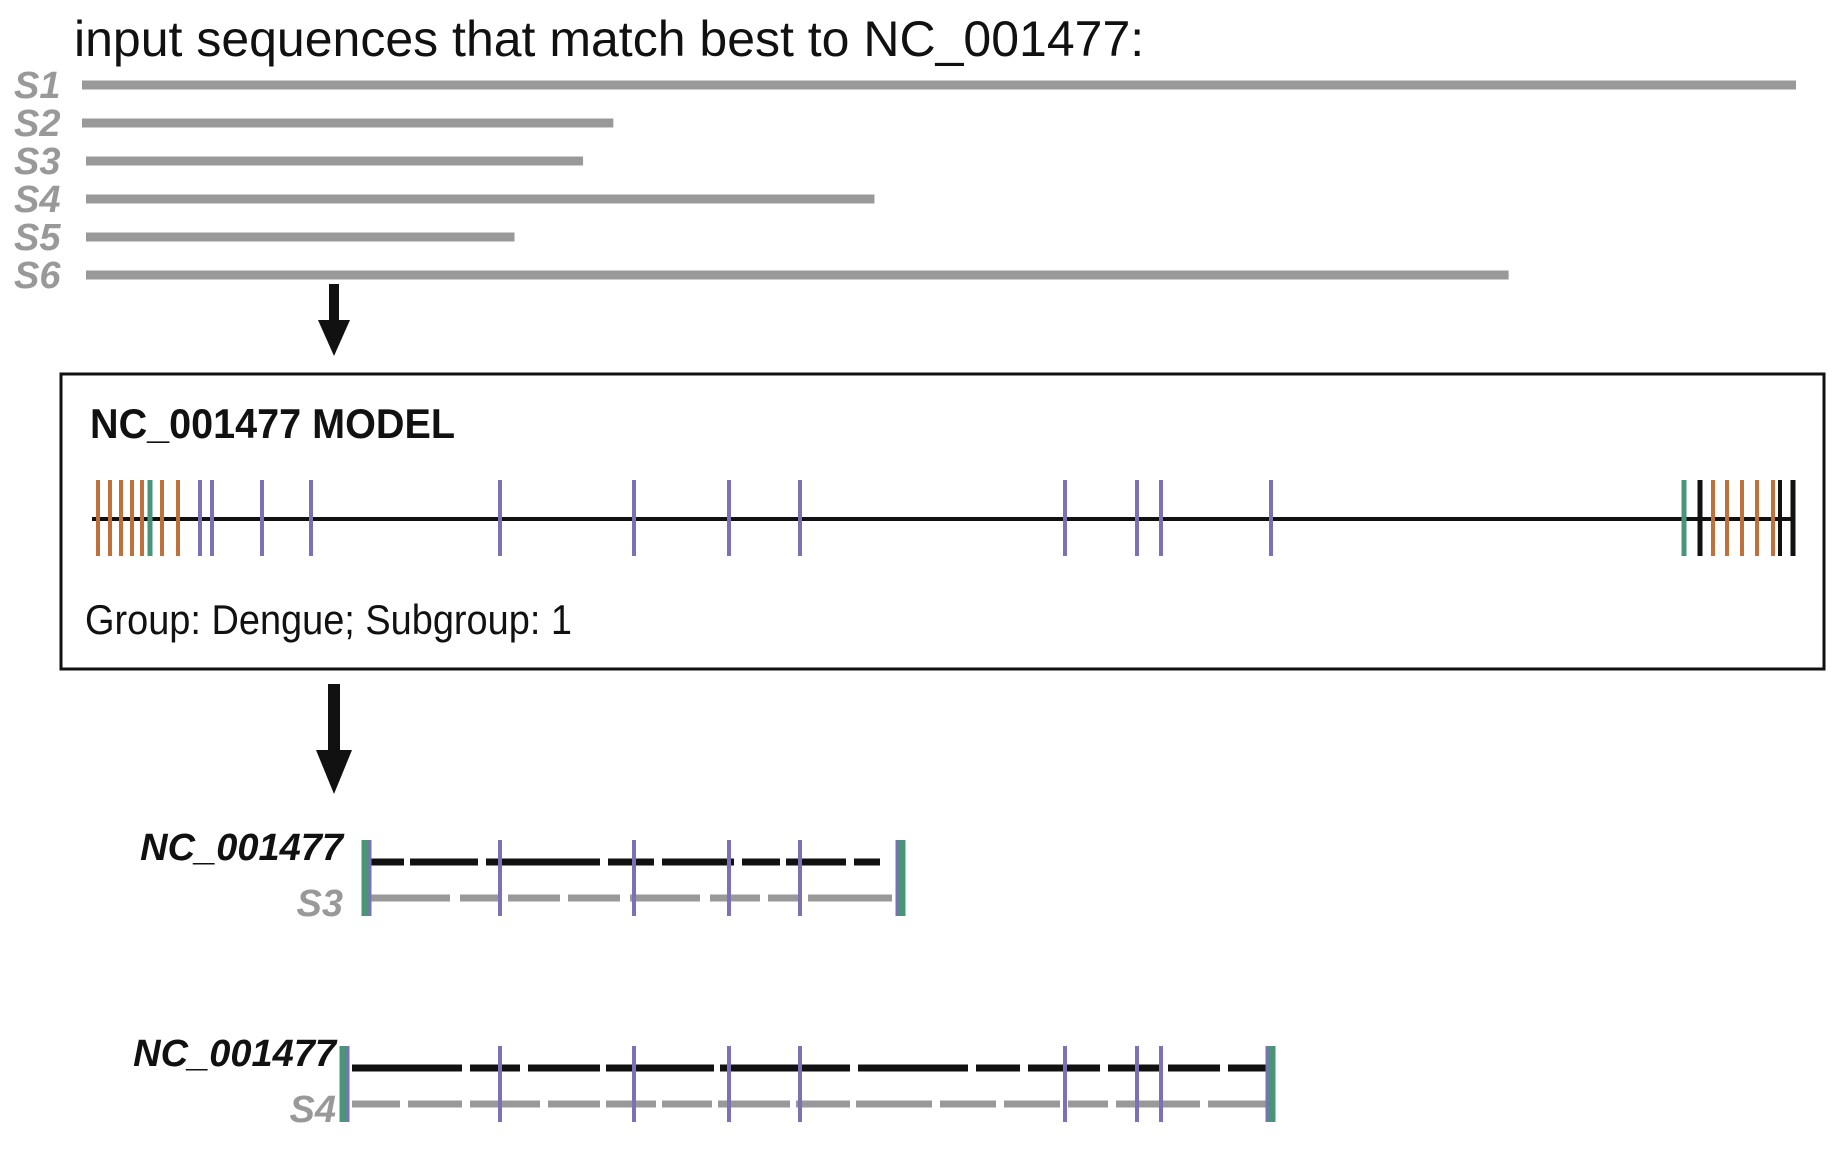 Image resolution: width=1832 pixels, height=1152 pixels. What do you see at coordinates (37, 238) in the screenshot?
I see `seq-label-s5: S5` at bounding box center [37, 238].